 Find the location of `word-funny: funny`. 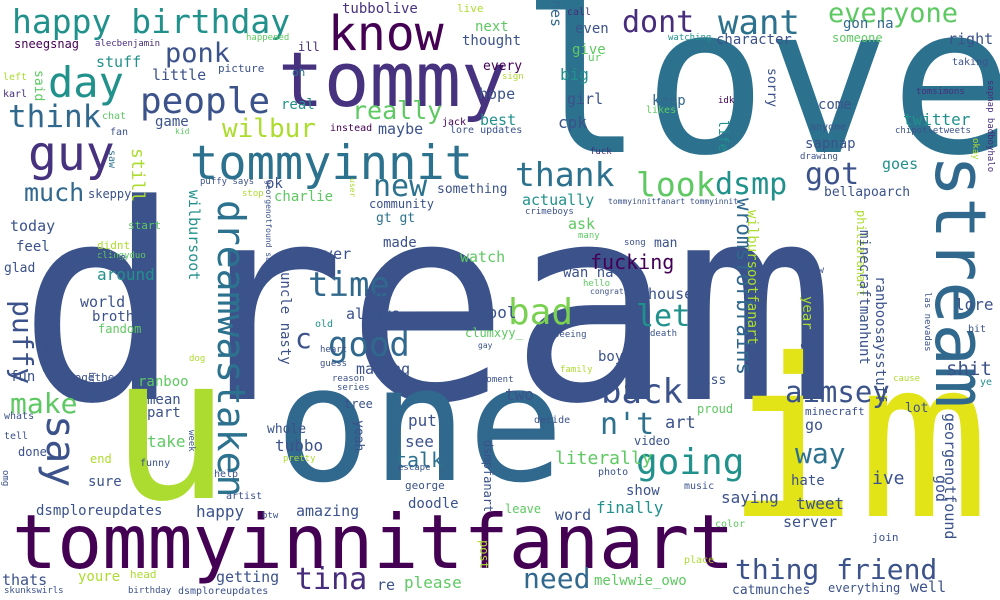

word-funny: funny is located at coordinates (155, 463).